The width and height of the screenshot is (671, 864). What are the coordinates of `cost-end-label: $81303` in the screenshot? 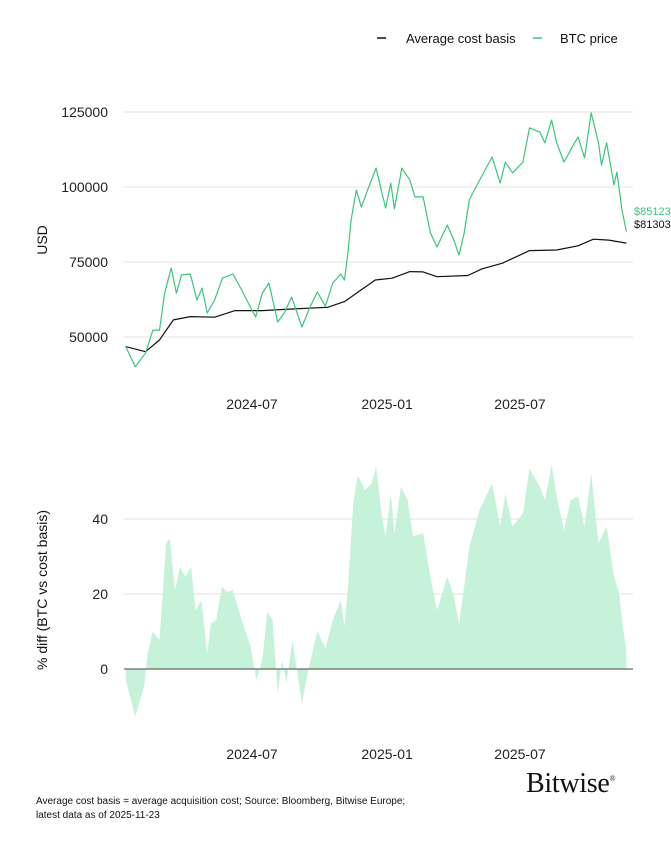 It's located at (652, 225).